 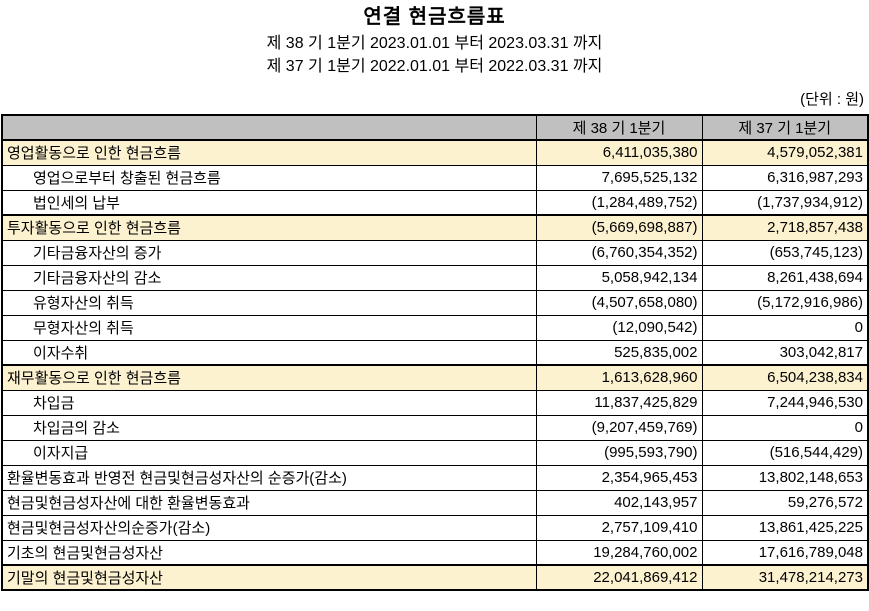 What do you see at coordinates (619, 227) in the screenshot?
I see `value-cell-period-38: (5,669,698,887)` at bounding box center [619, 227].